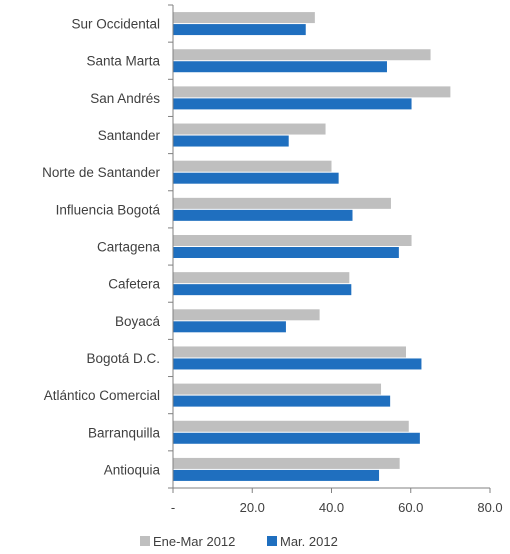 This screenshot has height=554, width=510. Describe the element at coordinates (145, 541) in the screenshot. I see `legend-swatch-ene-mar-2012` at that location.